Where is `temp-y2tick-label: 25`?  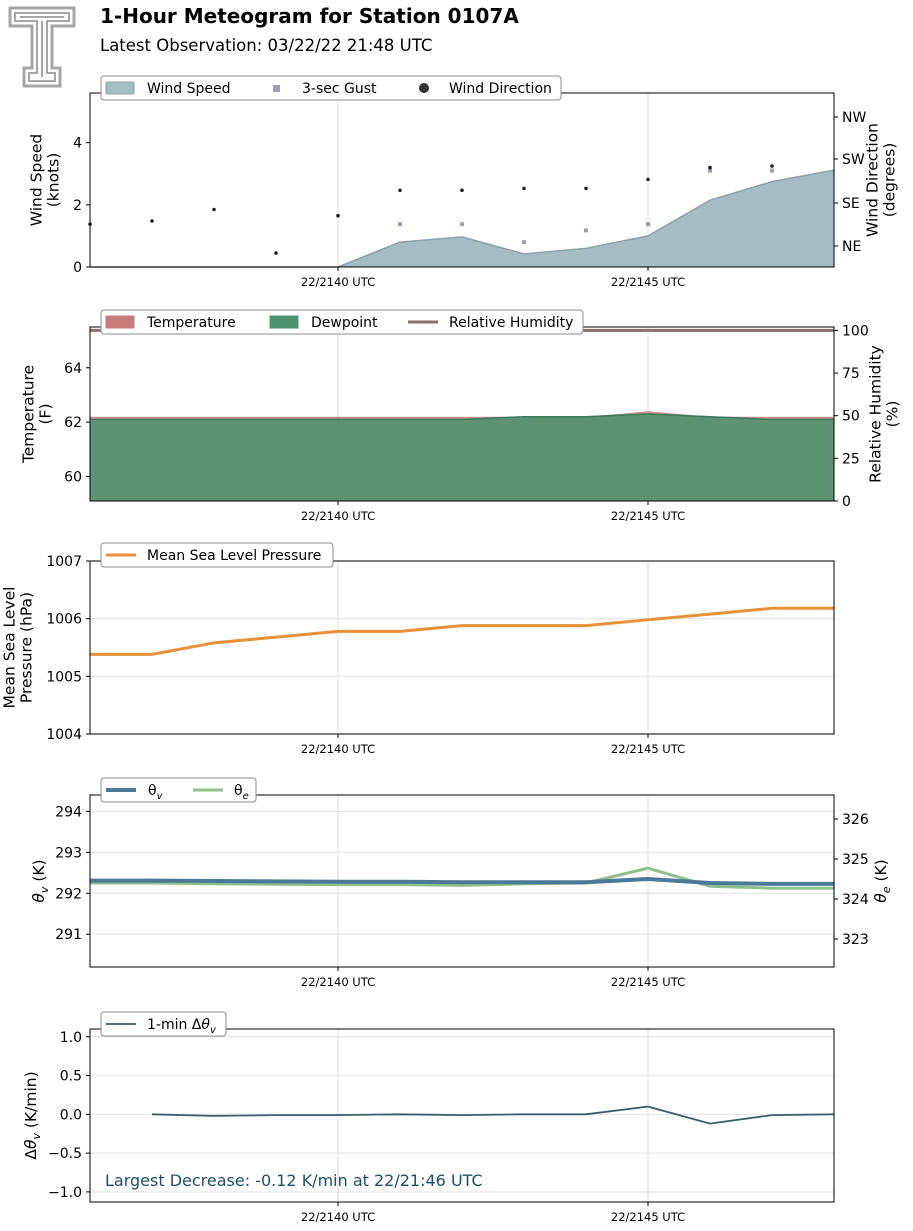
temp-y2tick-label: 25 is located at coordinates (851, 459).